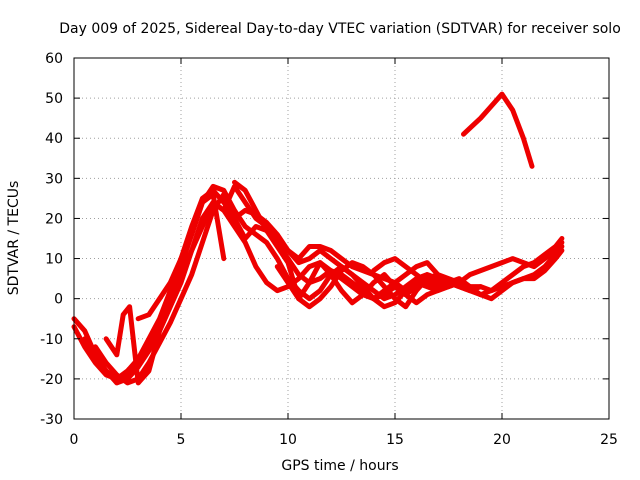  Describe the element at coordinates (54, 219) in the screenshot. I see `y-tick-label: 20` at that location.